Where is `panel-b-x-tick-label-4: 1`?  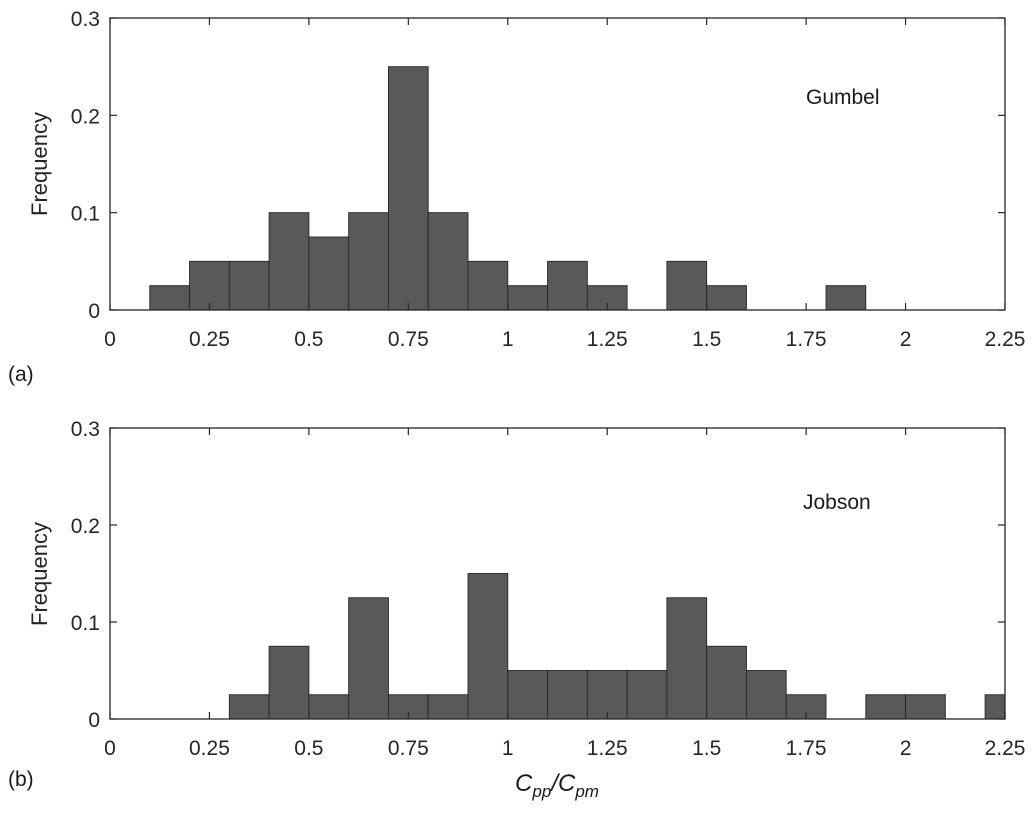
panel-b-x-tick-label-4: 1 is located at coordinates (508, 748).